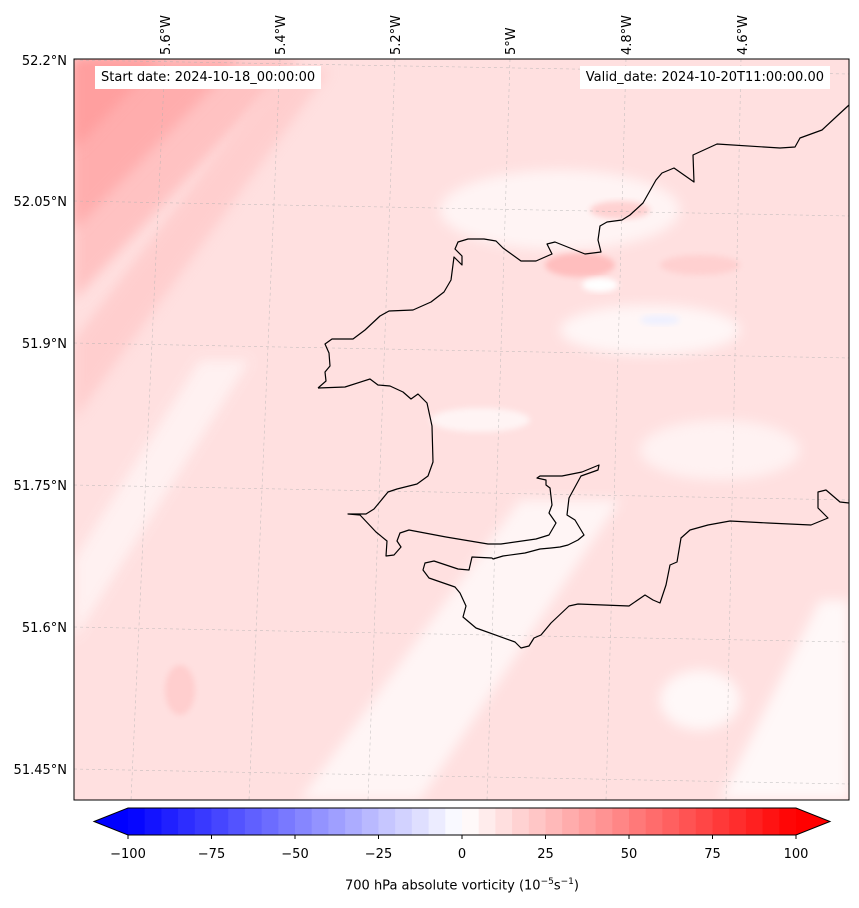  What do you see at coordinates (443, 886) in the screenshot?
I see `colorbar-title-prefix: 700 hPa absolute vorticity (10` at bounding box center [443, 886].